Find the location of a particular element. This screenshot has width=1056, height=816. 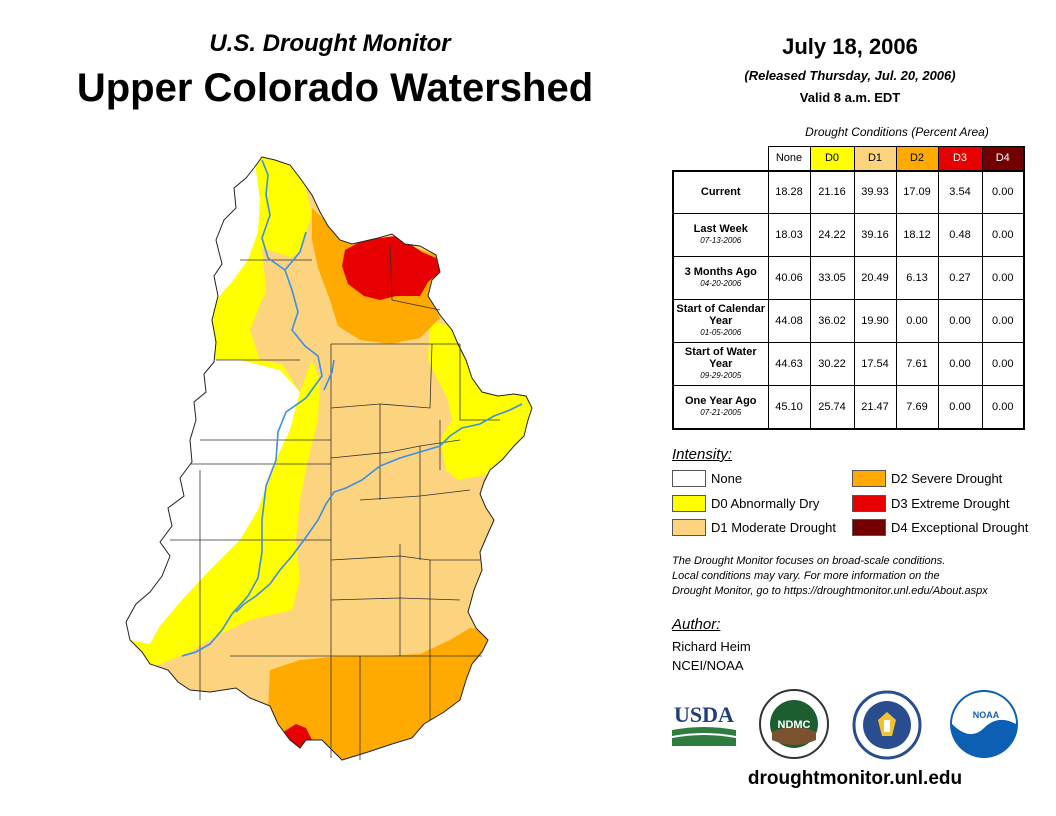

legend-item-d0: D0 Abnormally Dry is located at coordinates (745, 503).